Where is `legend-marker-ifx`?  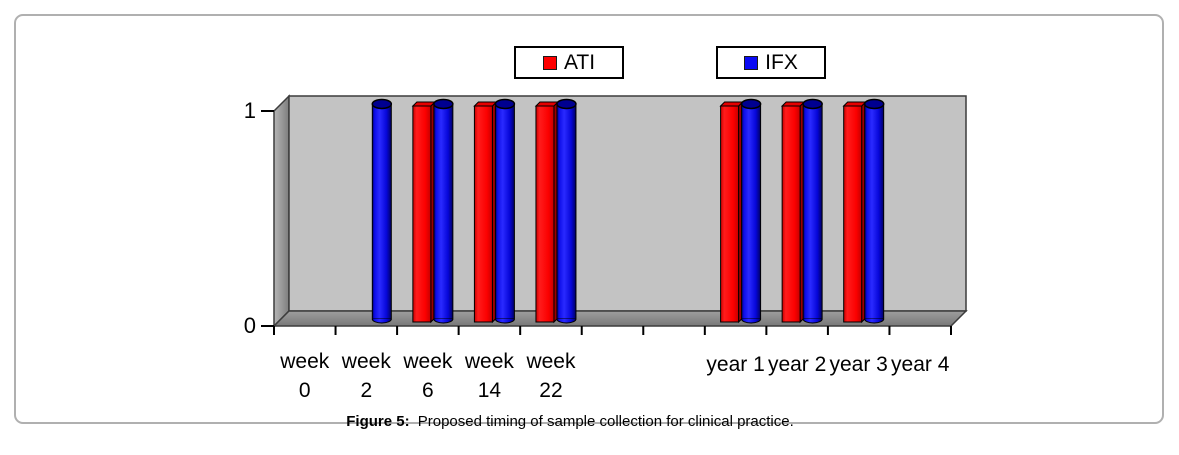 legend-marker-ifx is located at coordinates (751, 62).